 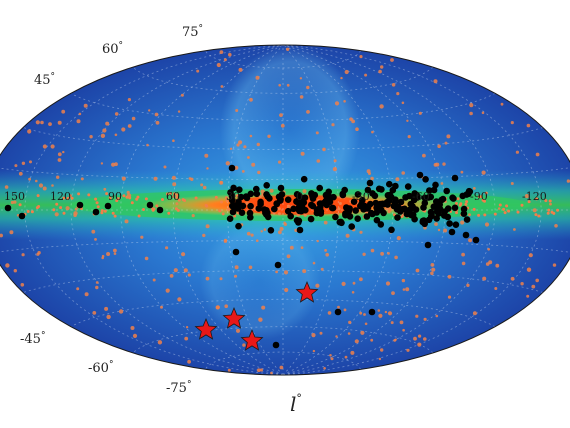 What do you see at coordinates (252, 339) in the screenshot?
I see `red-star` at bounding box center [252, 339].